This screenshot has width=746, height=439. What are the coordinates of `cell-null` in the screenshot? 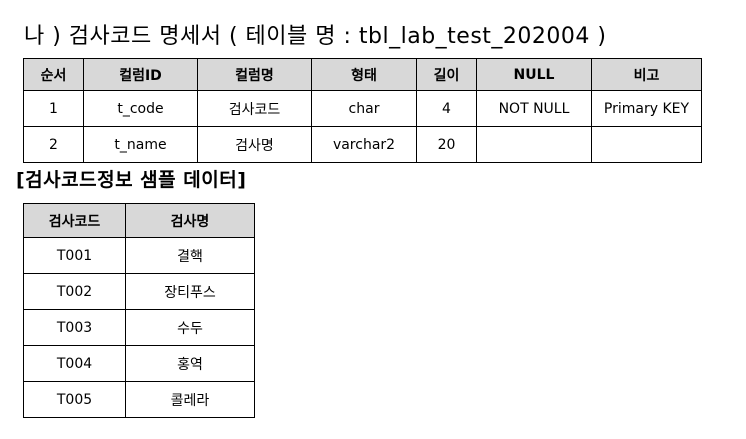 It's located at (534, 144).